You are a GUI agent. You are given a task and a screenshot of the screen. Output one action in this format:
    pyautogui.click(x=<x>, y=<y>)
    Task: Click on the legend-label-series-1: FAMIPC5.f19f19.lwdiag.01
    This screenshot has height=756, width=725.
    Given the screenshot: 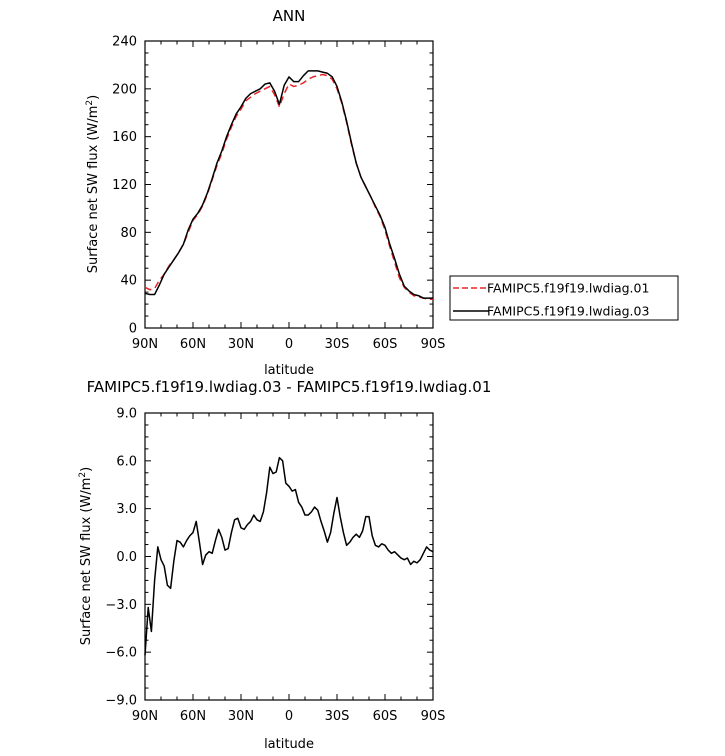 What is the action you would take?
    pyautogui.click(x=568, y=288)
    